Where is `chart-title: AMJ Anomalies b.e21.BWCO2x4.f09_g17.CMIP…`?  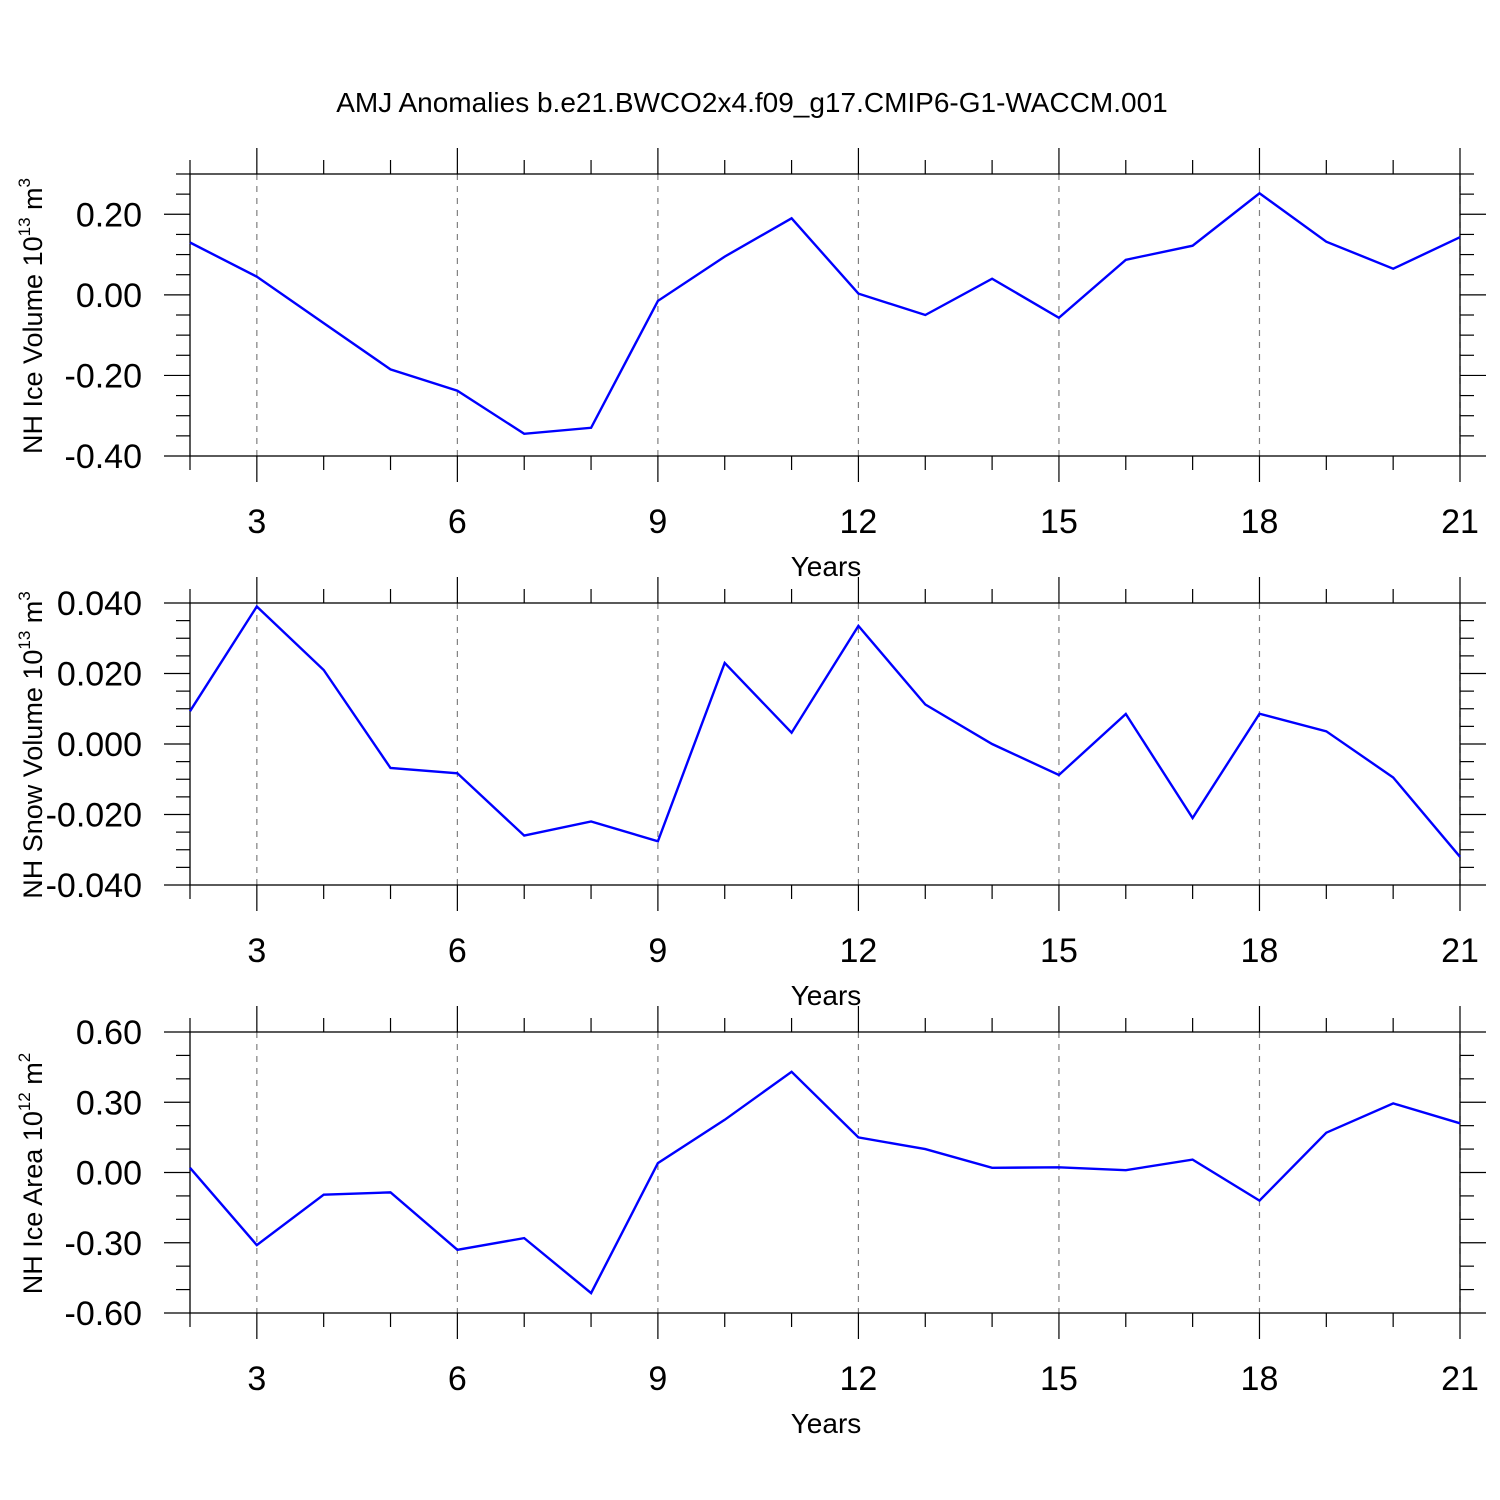
chart-title: AMJ Anomalies b.e21.BWCO2x4.f09_g17.CMIP… is located at coordinates (752, 102).